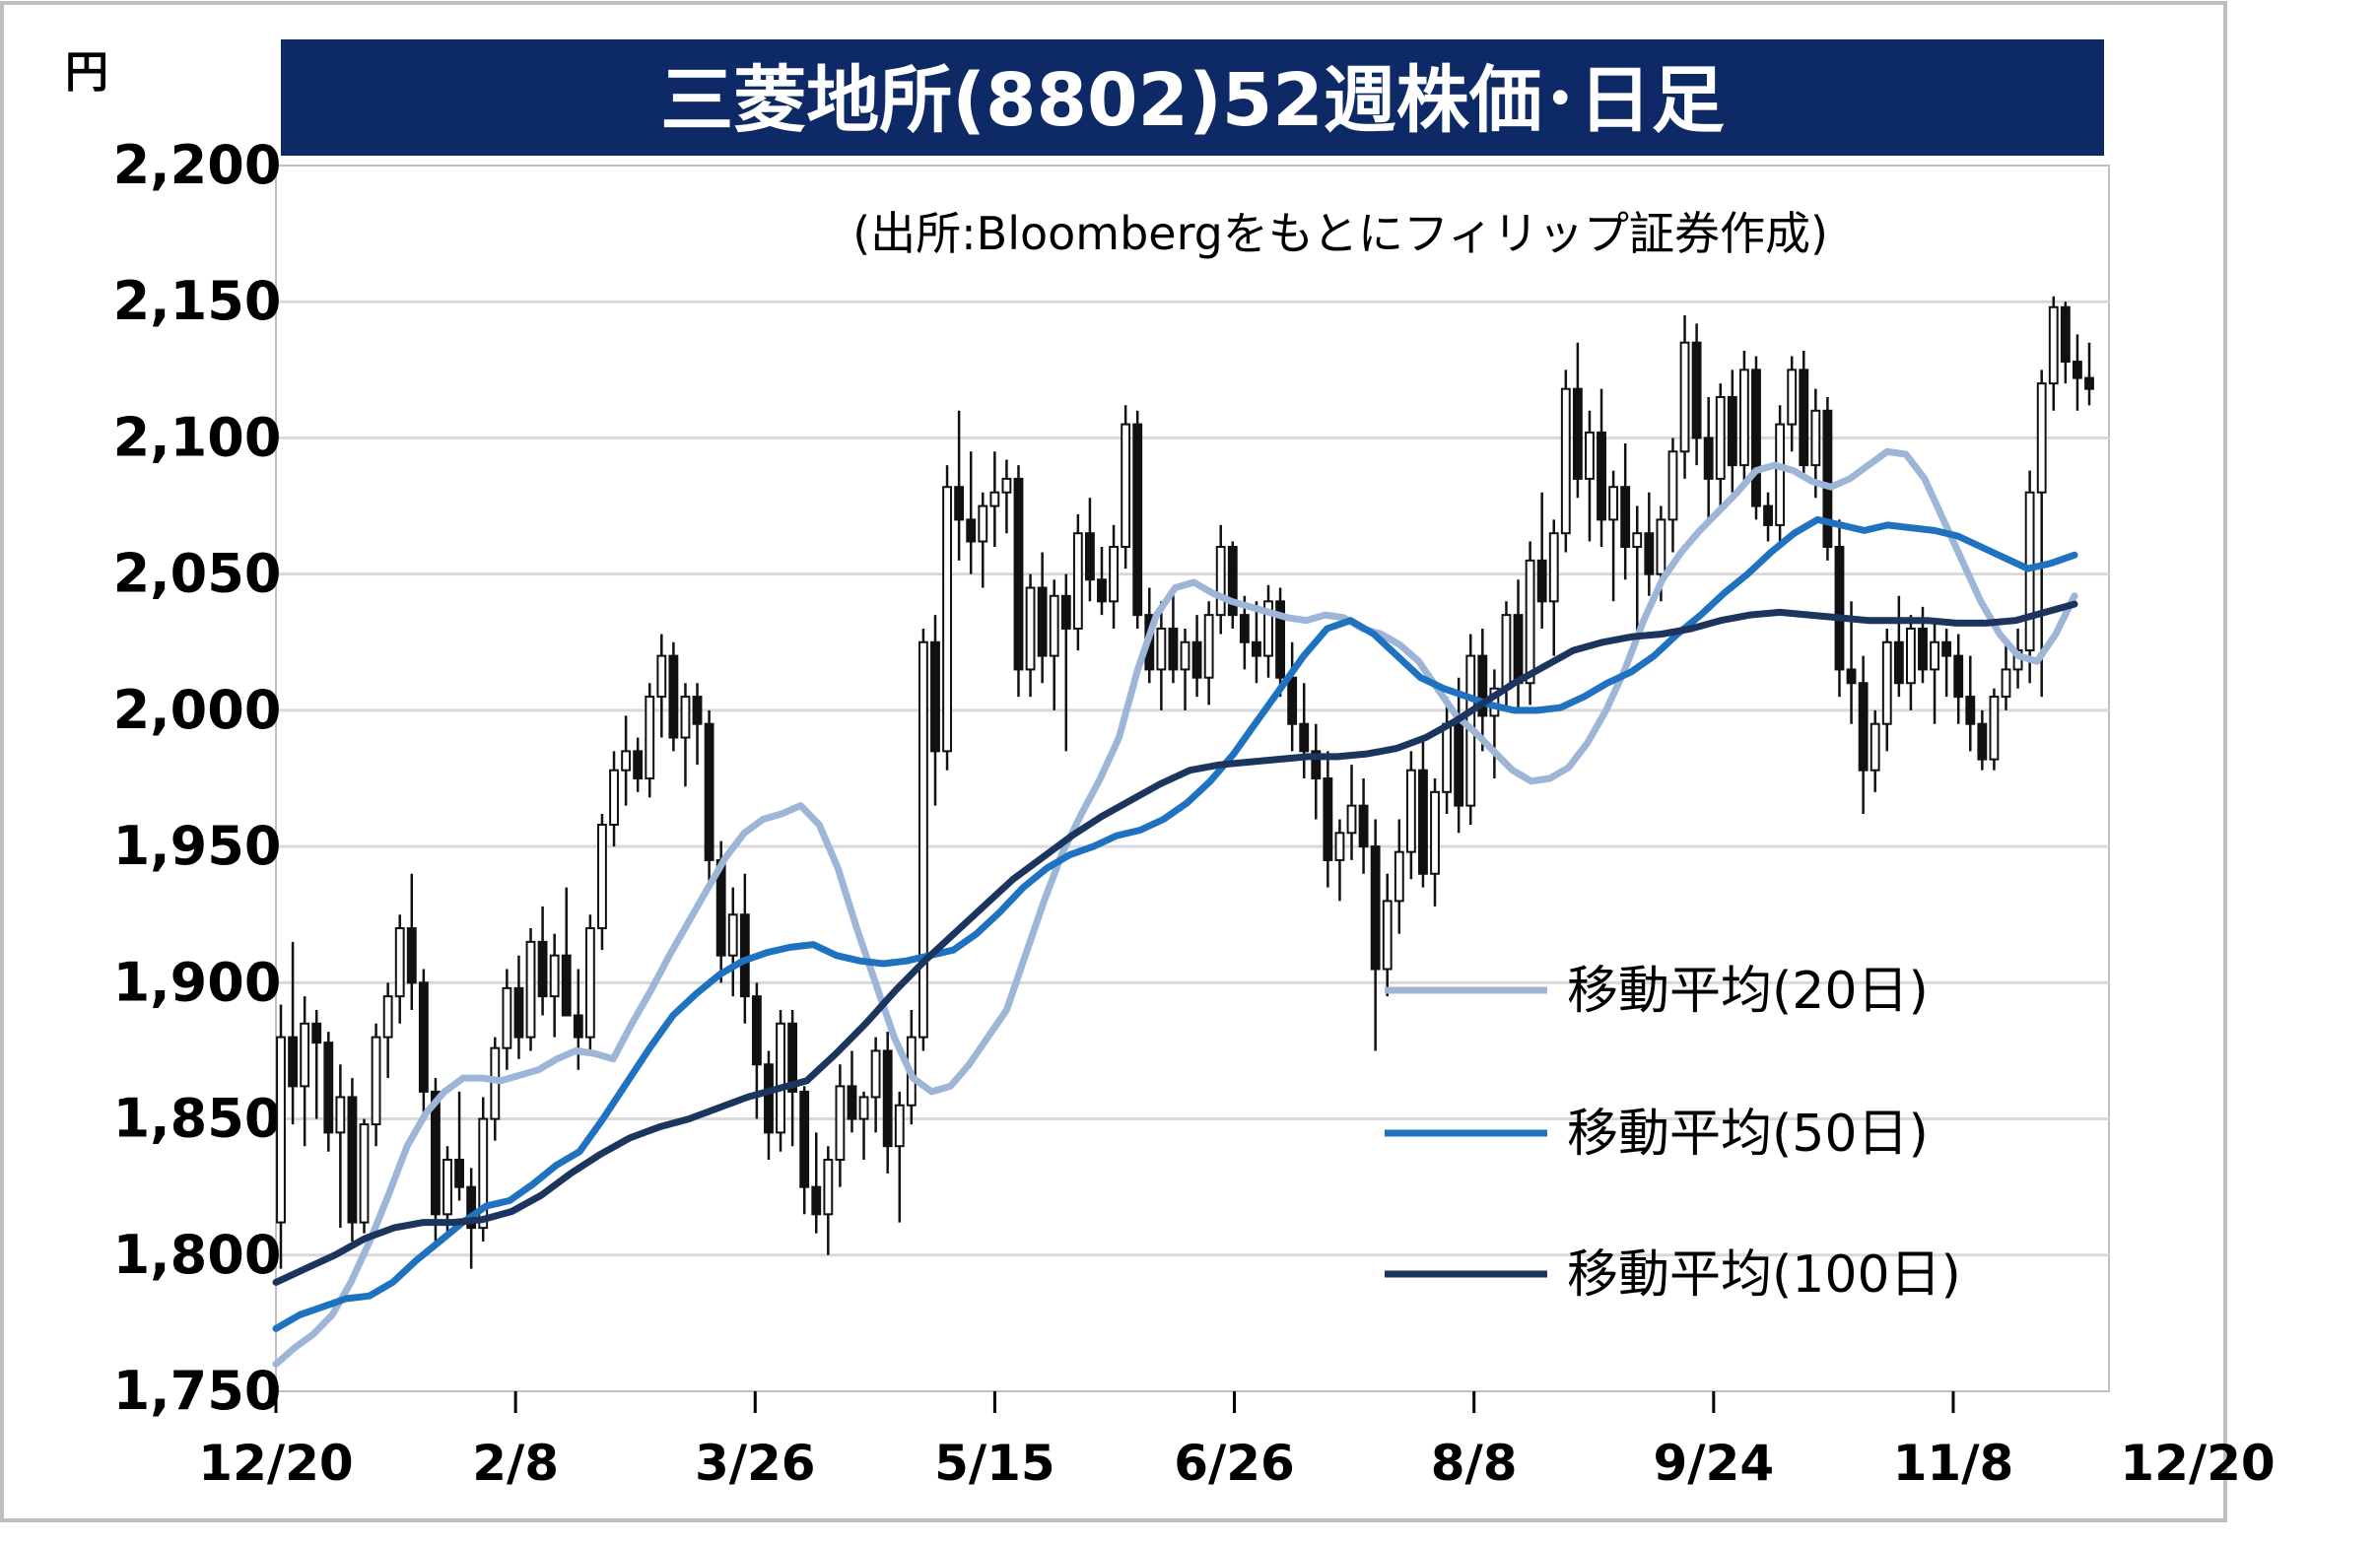 This screenshot has height=1546, width=2380. Describe the element at coordinates (994, 1463) in the screenshot. I see `x-tick-label: 5/15` at that location.